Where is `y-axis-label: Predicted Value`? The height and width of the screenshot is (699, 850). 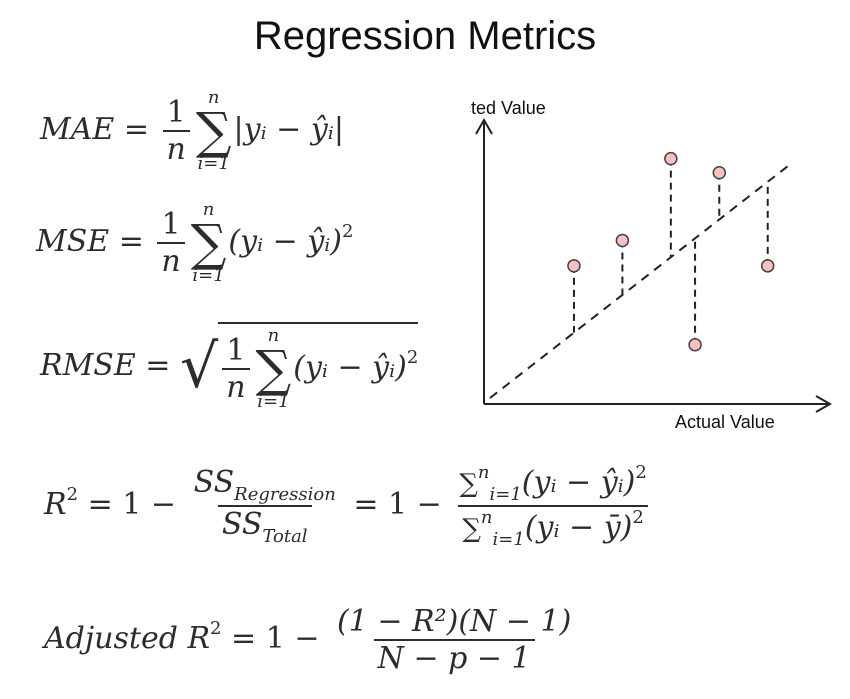 y-axis-label: Predicted Value is located at coordinates (508, 108).